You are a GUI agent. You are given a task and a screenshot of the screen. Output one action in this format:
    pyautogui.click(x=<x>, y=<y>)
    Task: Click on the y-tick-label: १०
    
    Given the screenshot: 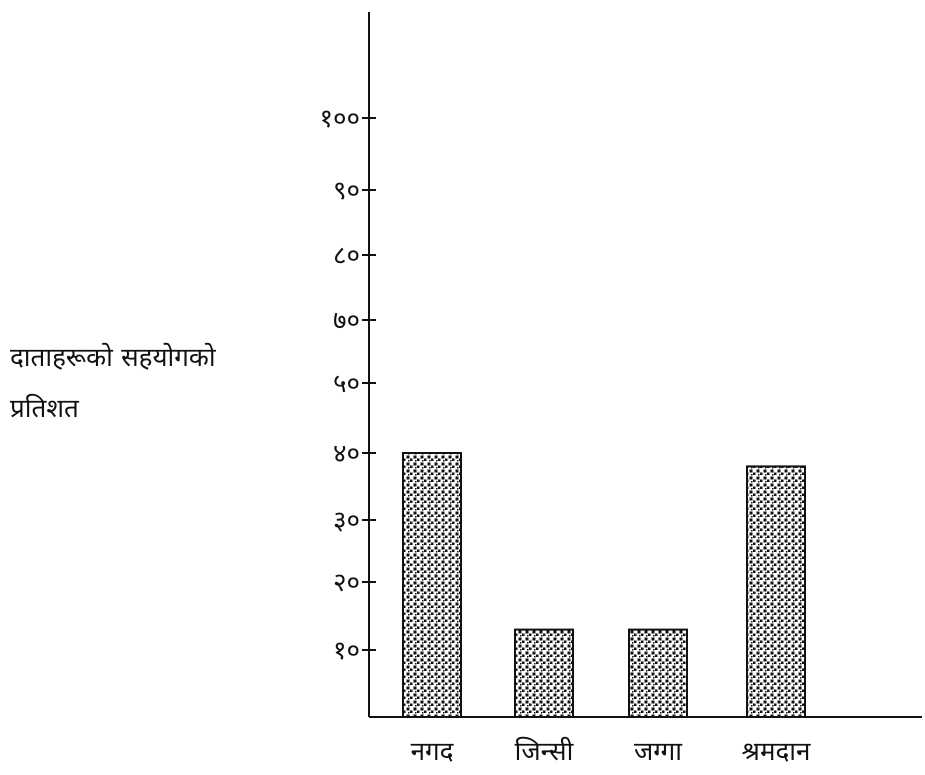 What is the action you would take?
    pyautogui.click(x=346, y=651)
    